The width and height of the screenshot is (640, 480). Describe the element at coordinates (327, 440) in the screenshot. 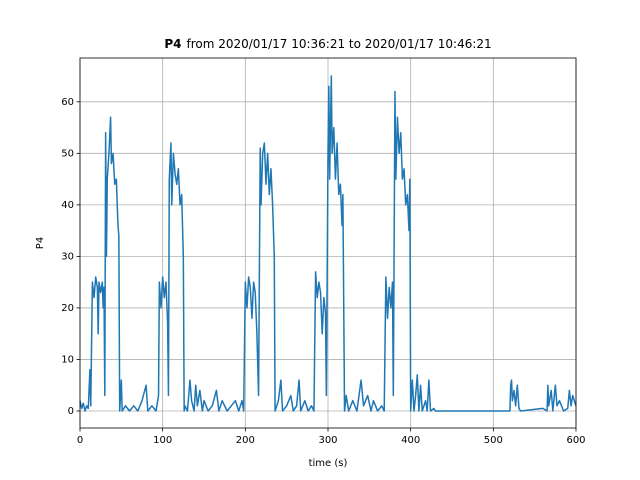

I see `x-tick-label: 300` at that location.